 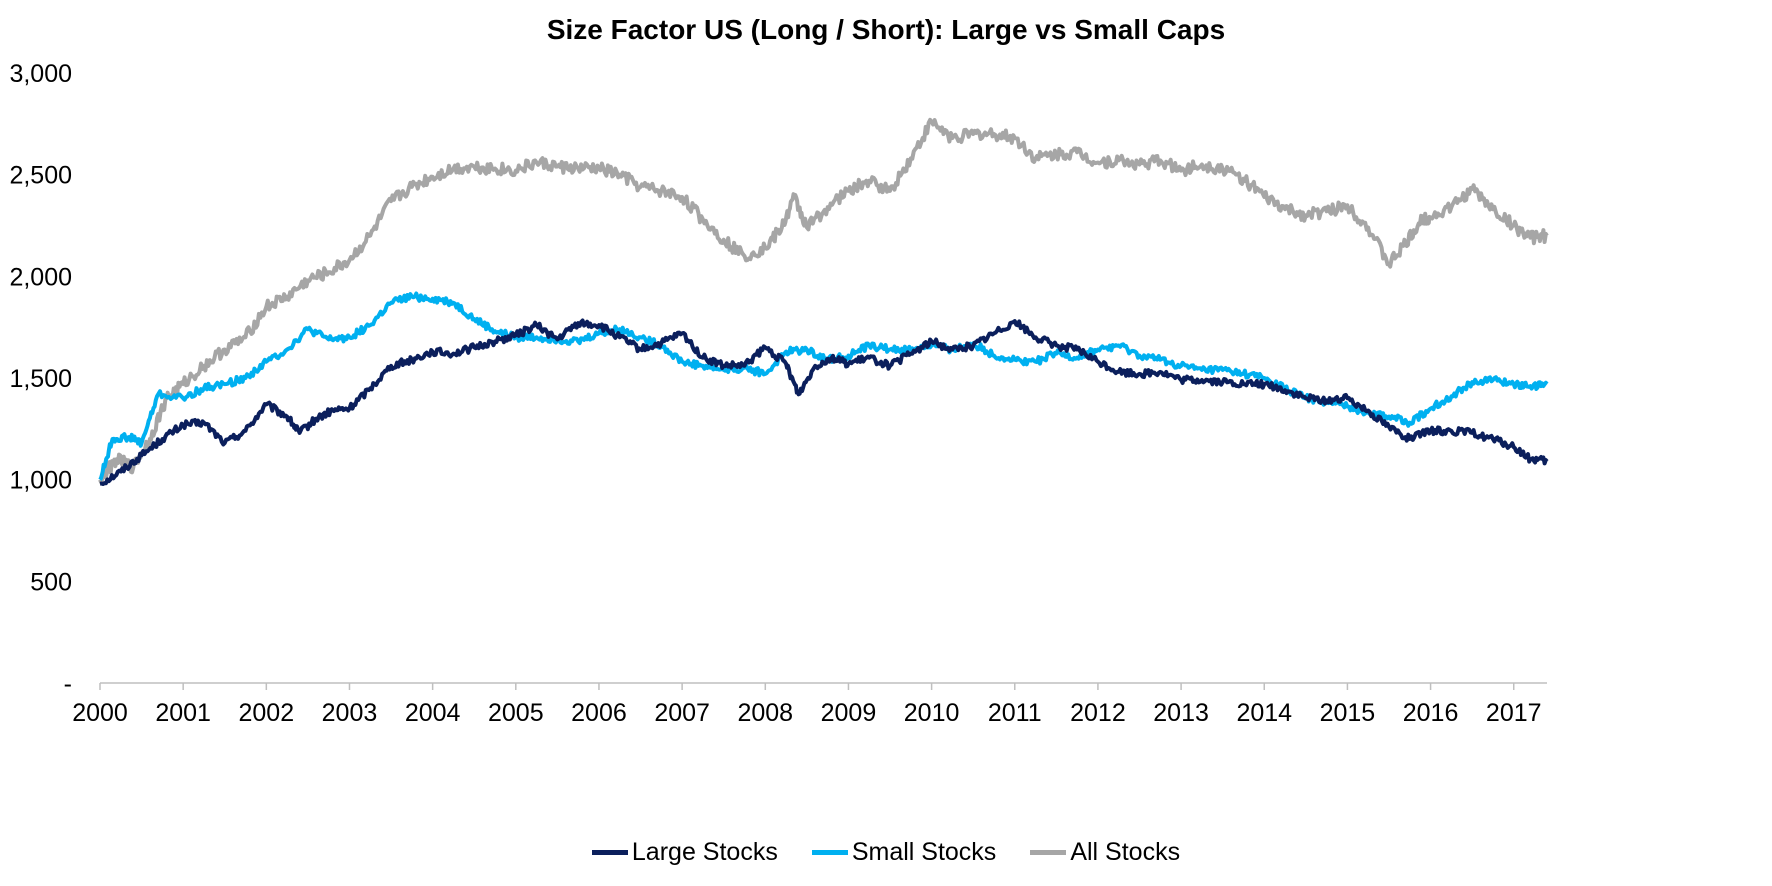 I want to click on chart-legend: Large Stocks Small Stocks All Stocks, so click(x=886, y=852).